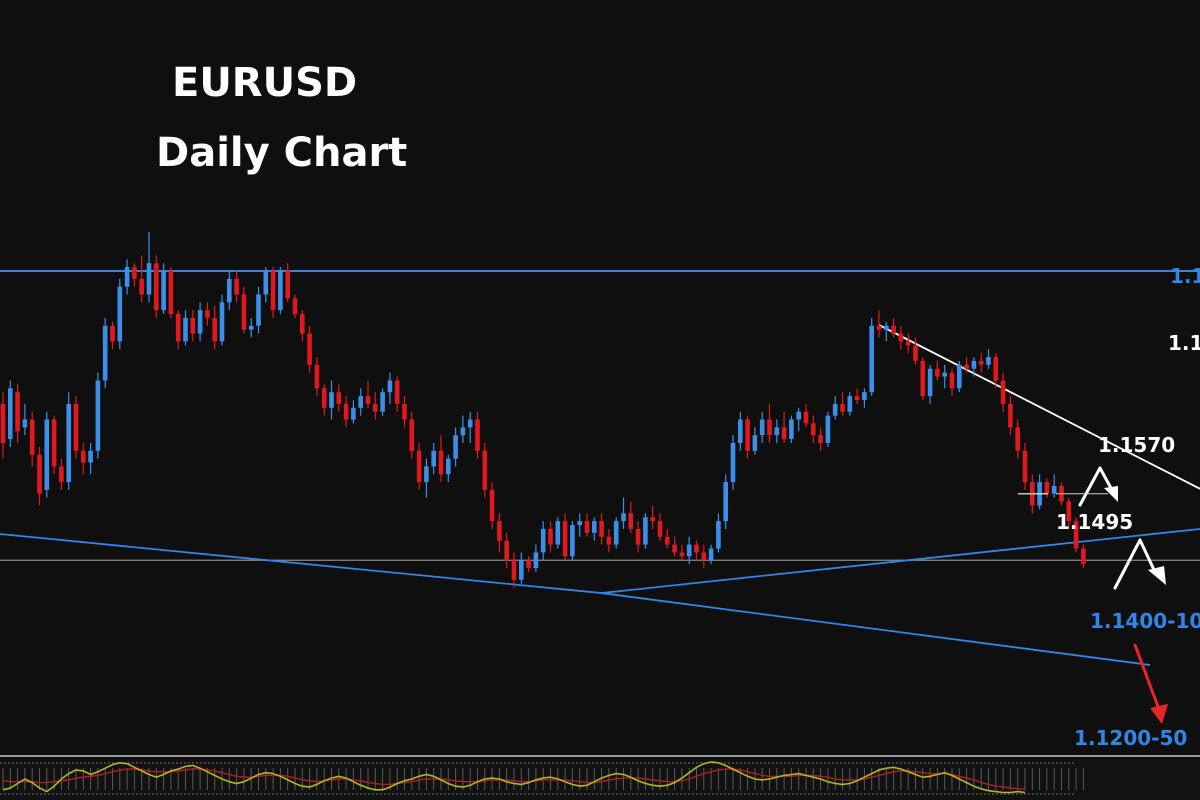 This screenshot has height=800, width=1200. Describe the element at coordinates (301, 563) in the screenshot. I see `lower-trend-line` at that location.